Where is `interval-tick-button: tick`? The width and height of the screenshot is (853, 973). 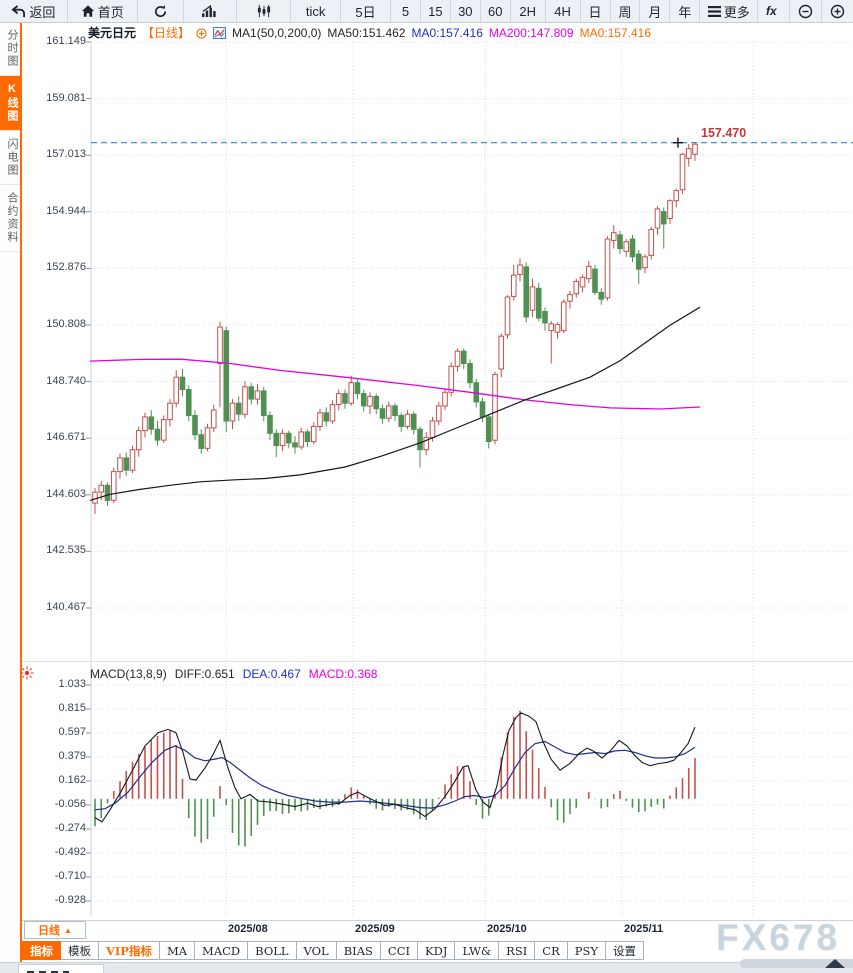 interval-tick-button: tick is located at coordinates (316, 11).